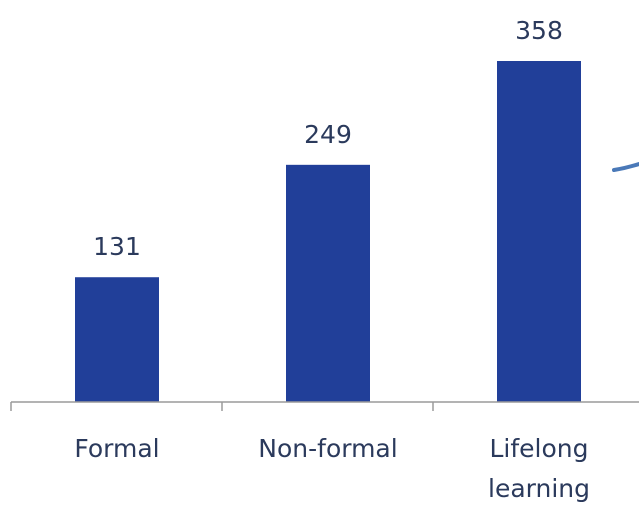  I want to click on category-label: Non-formal, so click(327, 448).